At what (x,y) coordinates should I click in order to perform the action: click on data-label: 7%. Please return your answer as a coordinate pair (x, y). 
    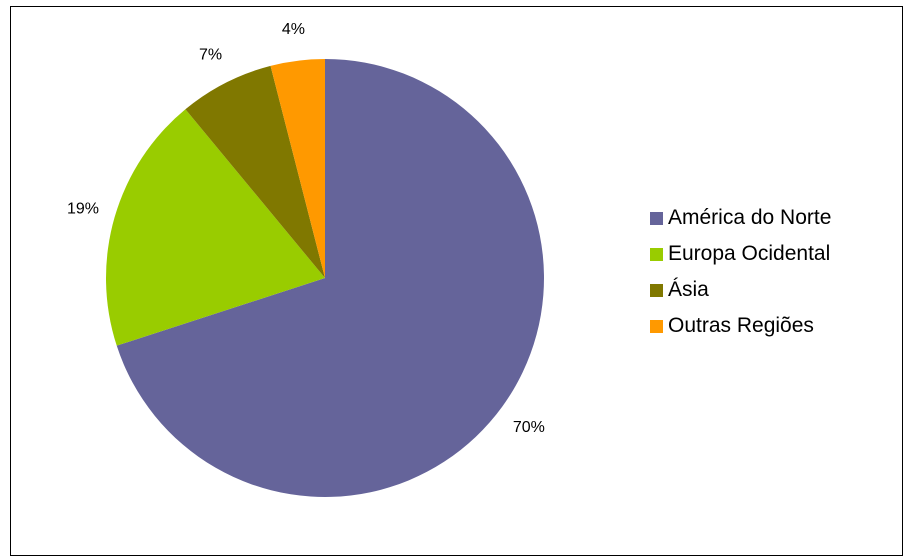
    Looking at the image, I should click on (210, 54).